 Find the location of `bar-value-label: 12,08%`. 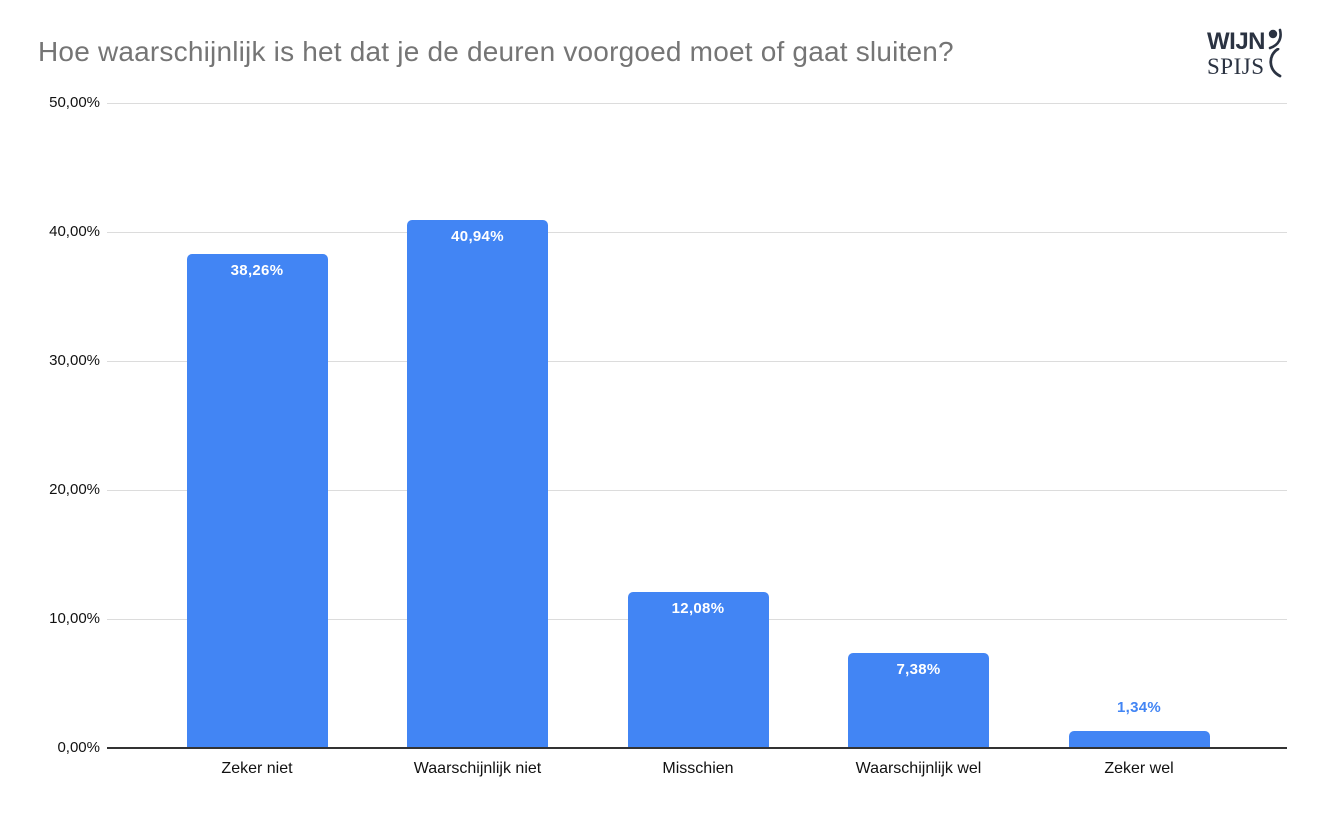

bar-value-label: 12,08% is located at coordinates (698, 609).